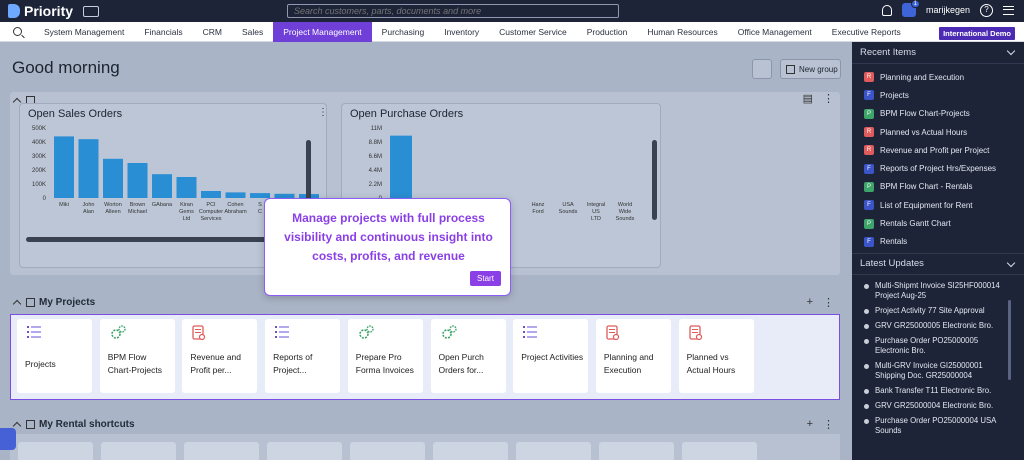 The image size is (1024, 460). What do you see at coordinates (533, 31) in the screenshot?
I see `nav-item-customer-service: Customer Service` at bounding box center [533, 31].